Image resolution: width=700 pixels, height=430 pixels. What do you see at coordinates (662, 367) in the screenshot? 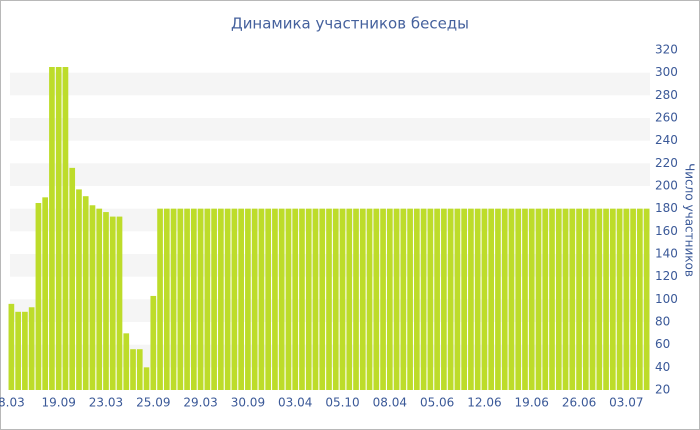
I see `y-tick-label: 40` at bounding box center [662, 367].